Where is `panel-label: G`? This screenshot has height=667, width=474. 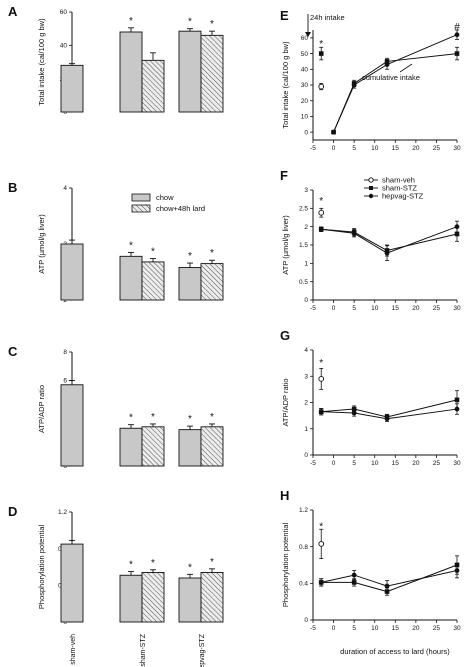 panel-label: G is located at coordinates (285, 335).